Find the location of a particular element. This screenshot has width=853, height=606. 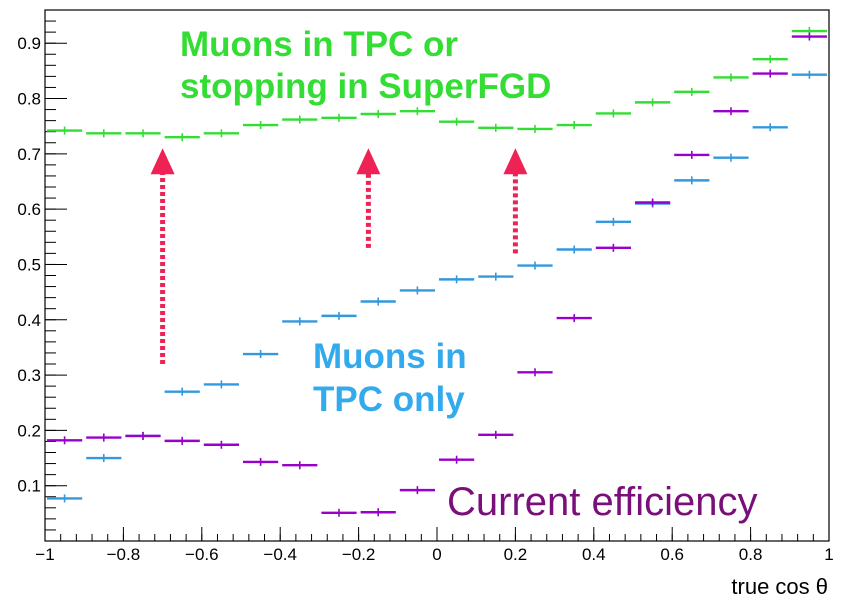

x-tick-label: 0.8 is located at coordinates (751, 554).